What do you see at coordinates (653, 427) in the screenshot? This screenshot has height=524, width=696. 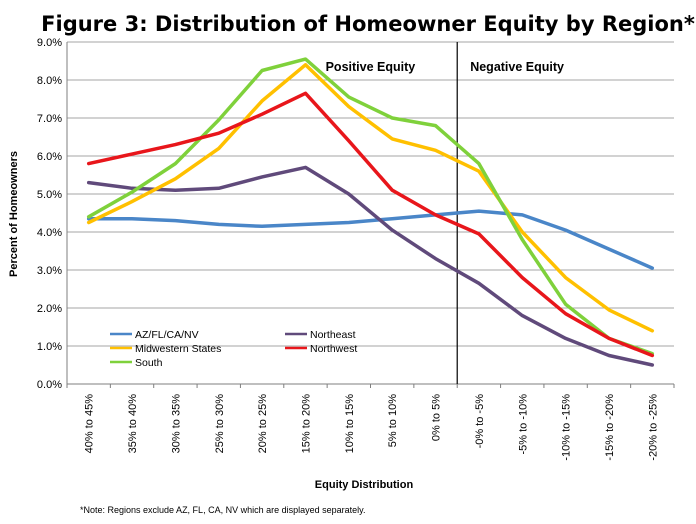 I see `x-tick-label: -20% to -25%` at bounding box center [653, 427].